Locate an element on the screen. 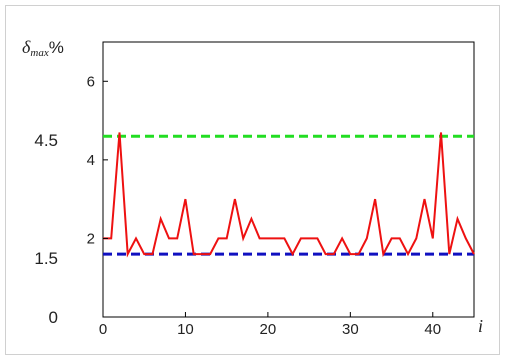 The width and height of the screenshot is (507, 363). x-axis-label: i is located at coordinates (480, 326).